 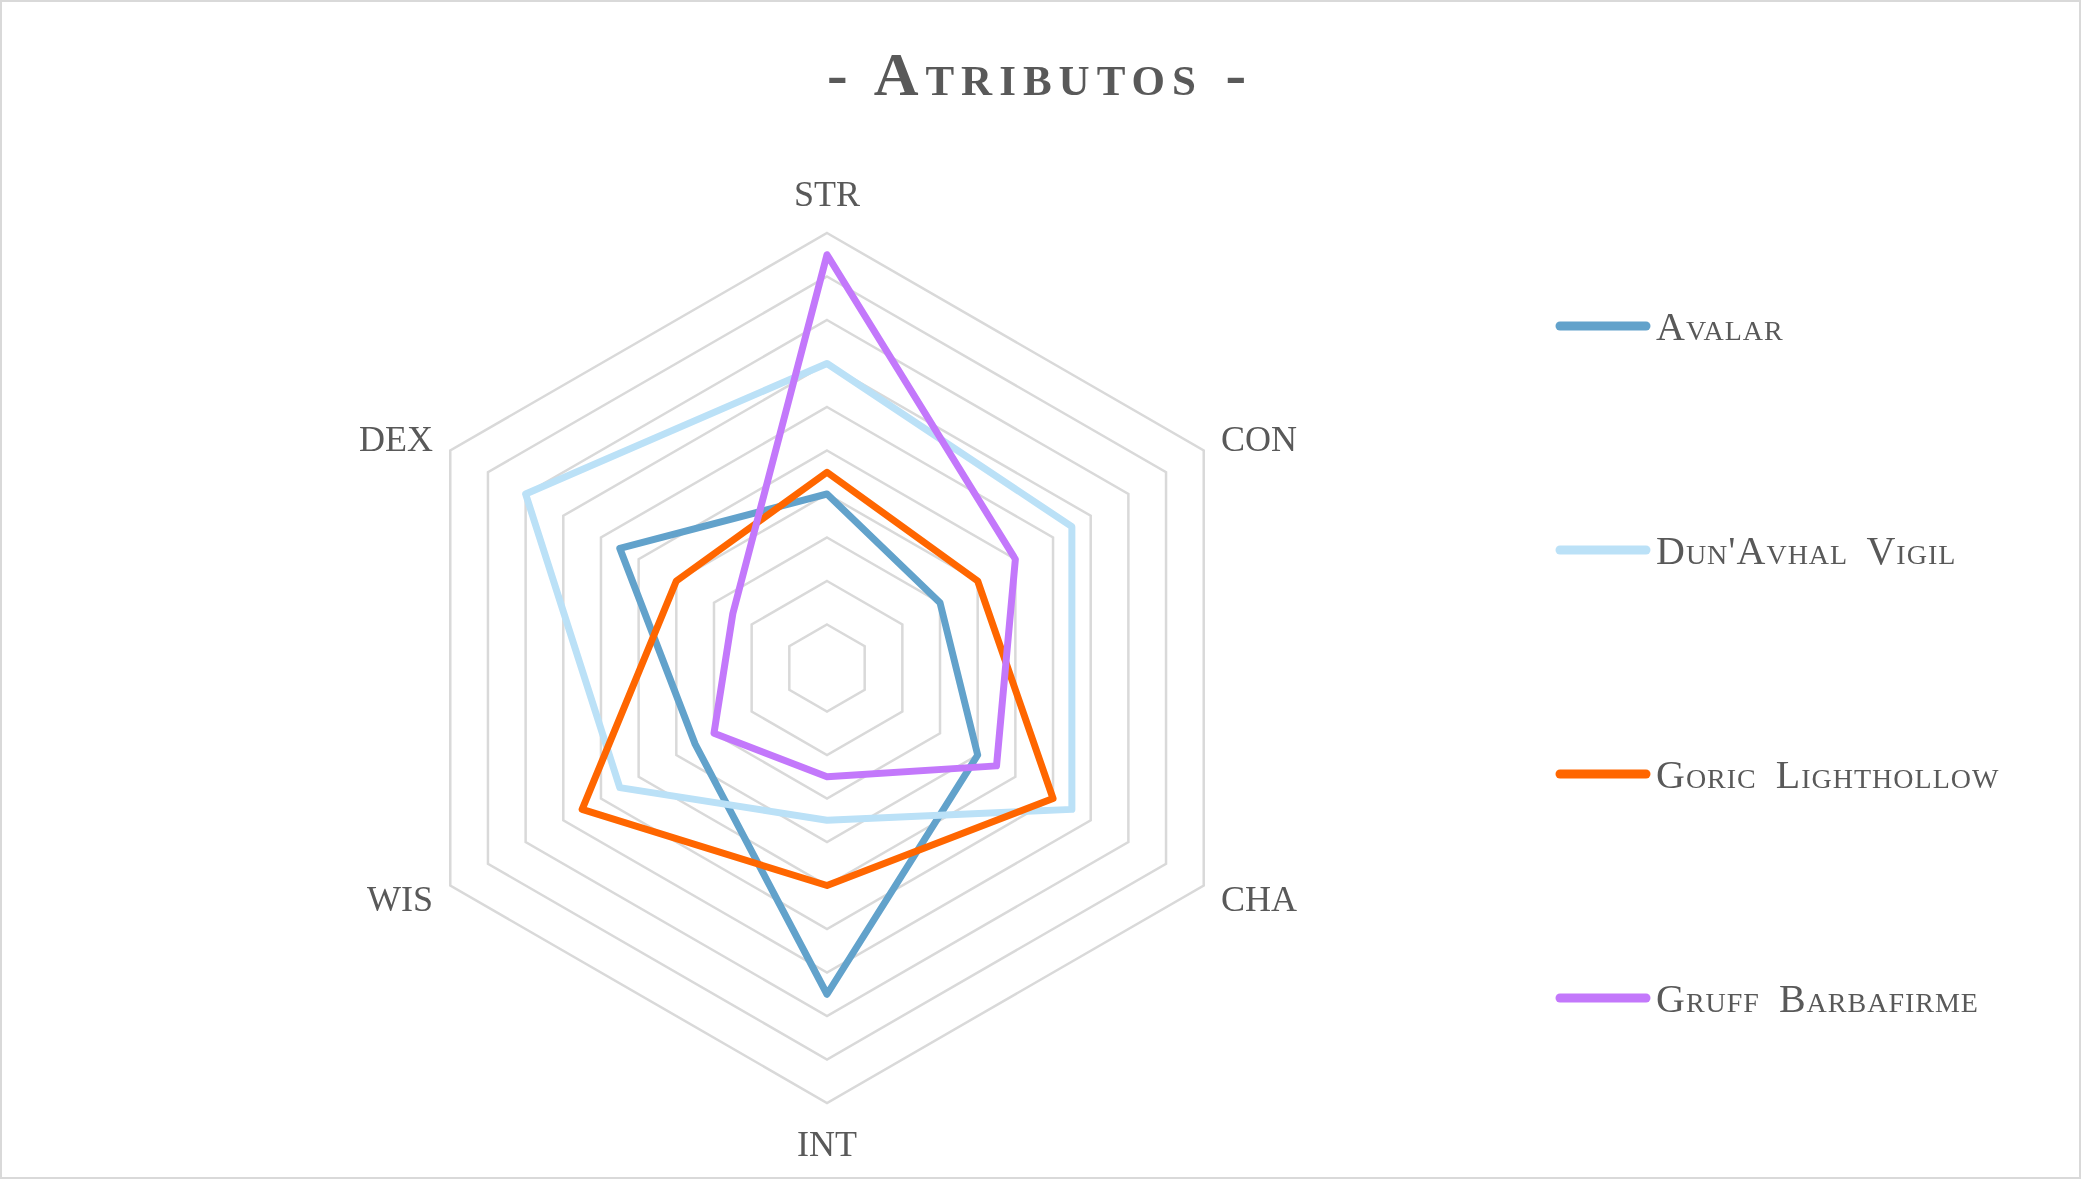 I want to click on legend-label: Goric Lighthollow, so click(x=1828, y=774).